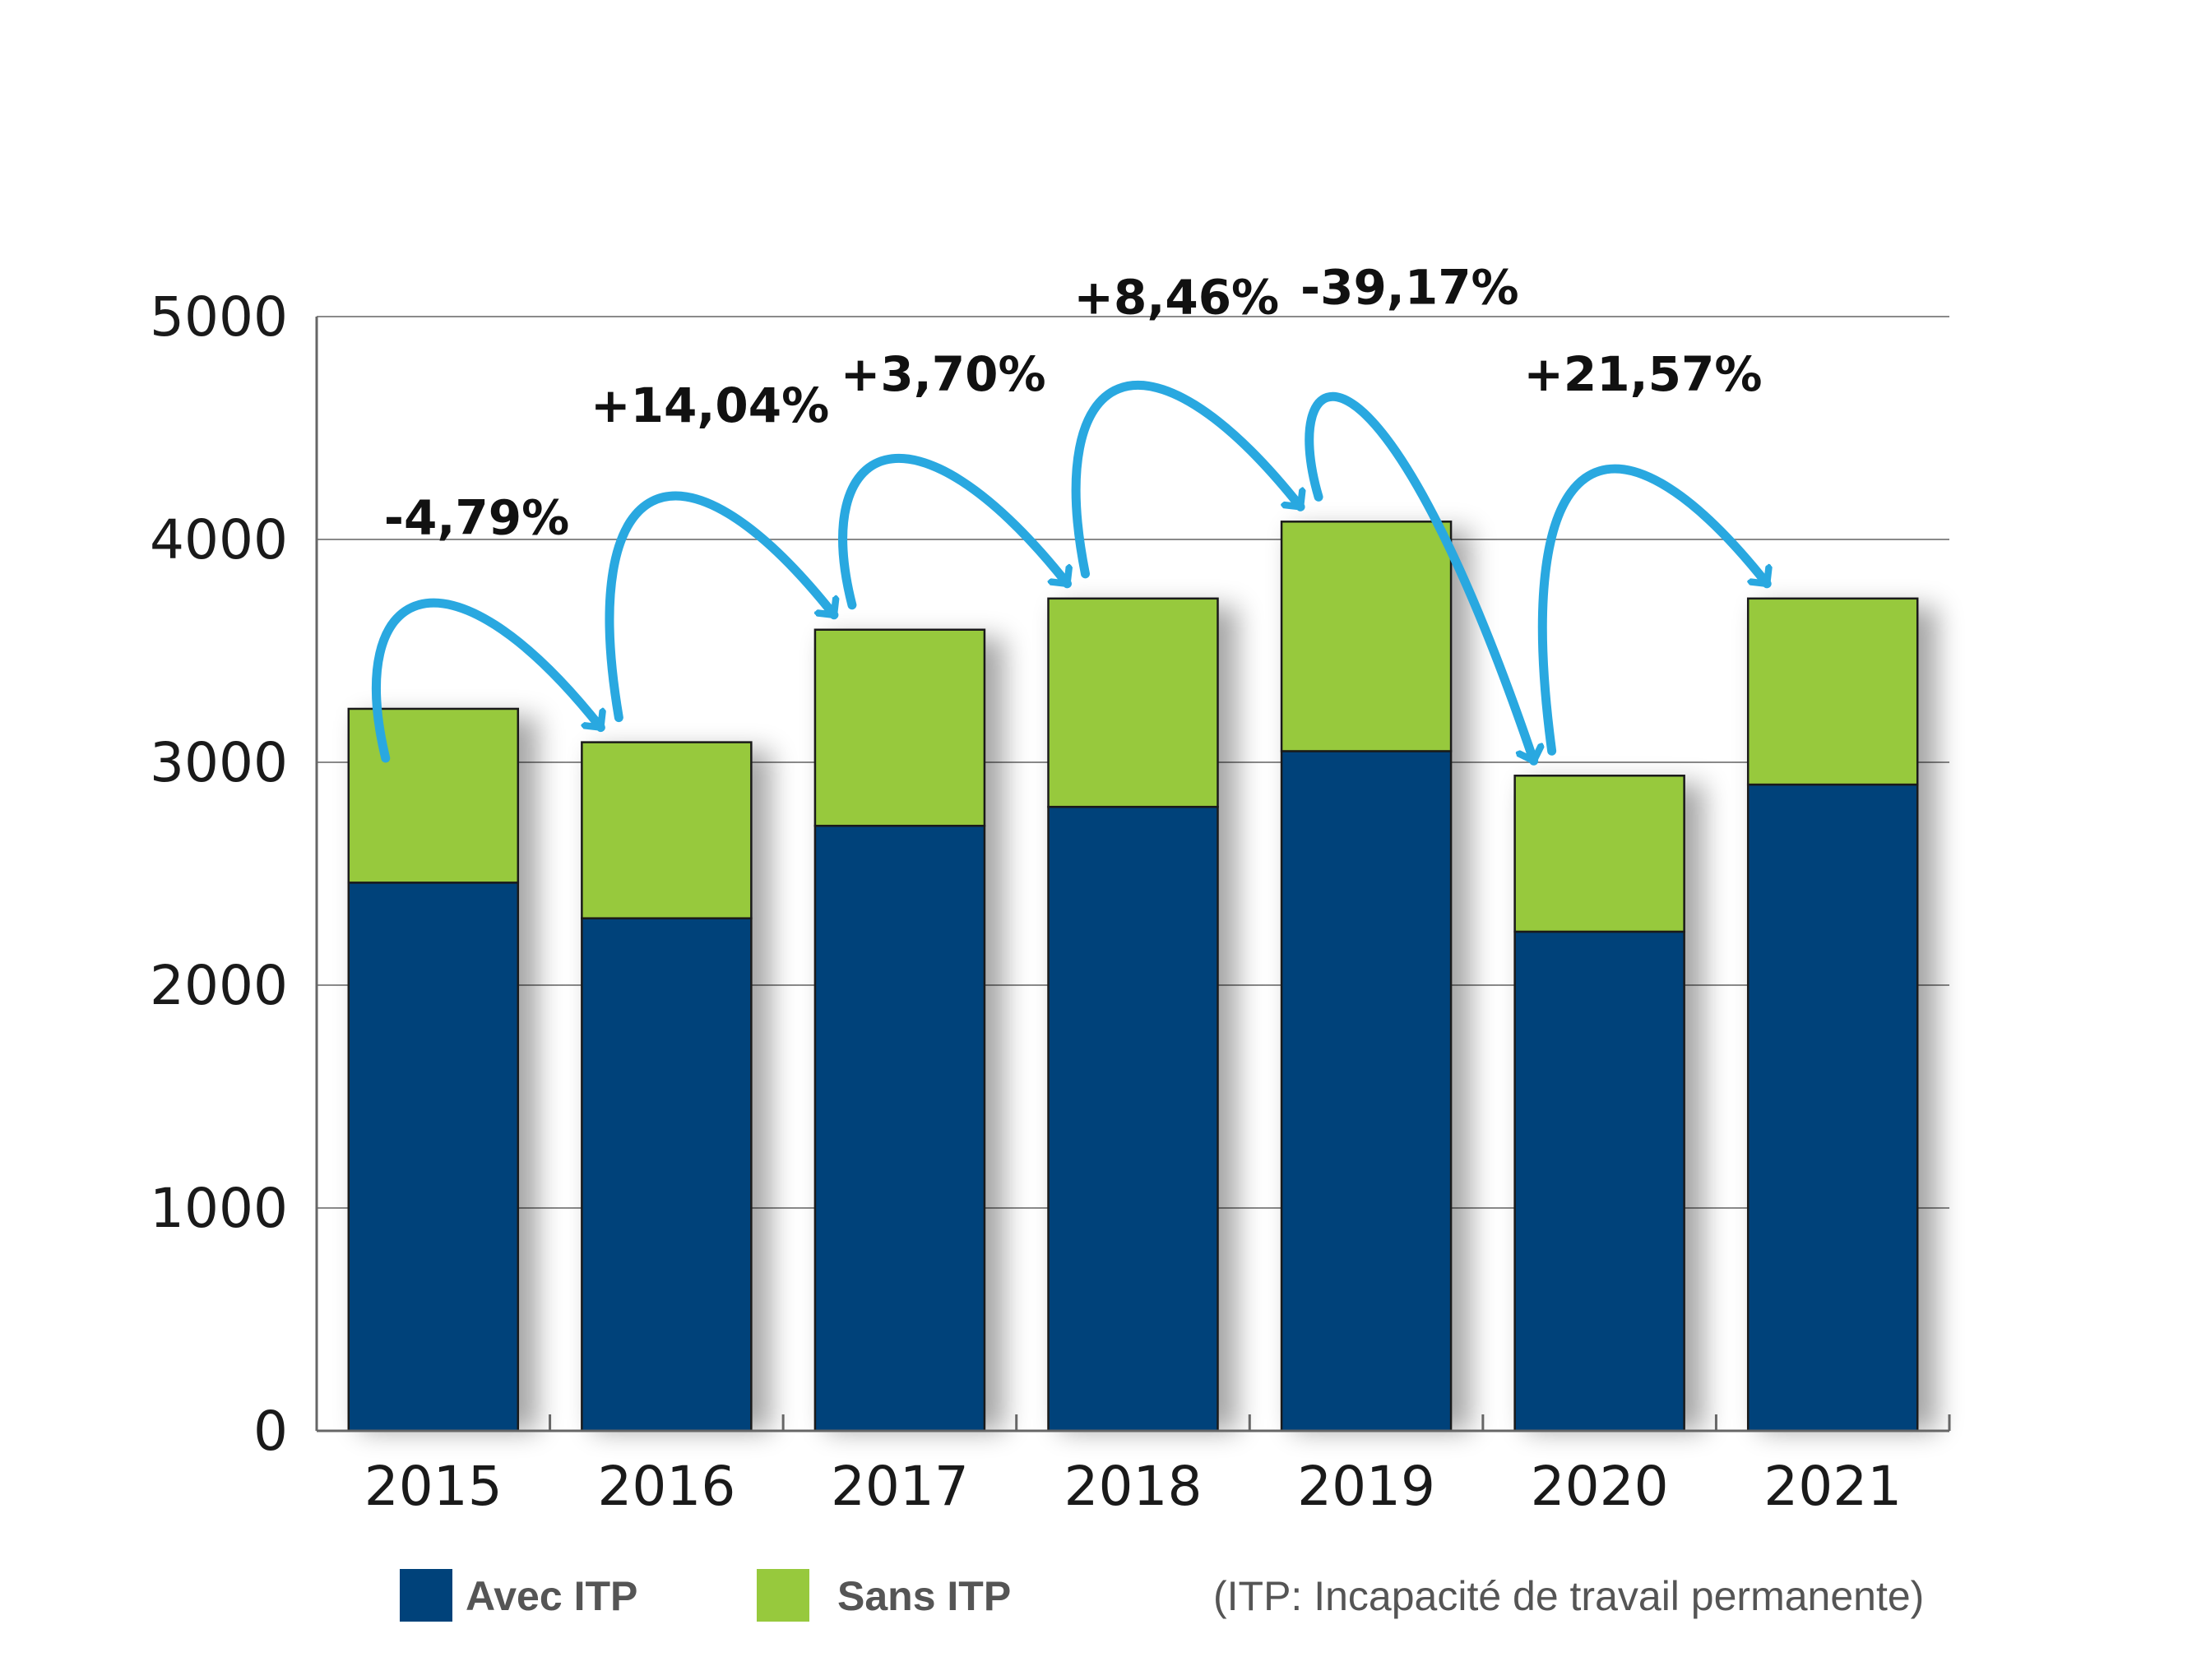 The height and width of the screenshot is (1680, 2206). I want to click on bar-sans-itp-2021, so click(1832, 691).